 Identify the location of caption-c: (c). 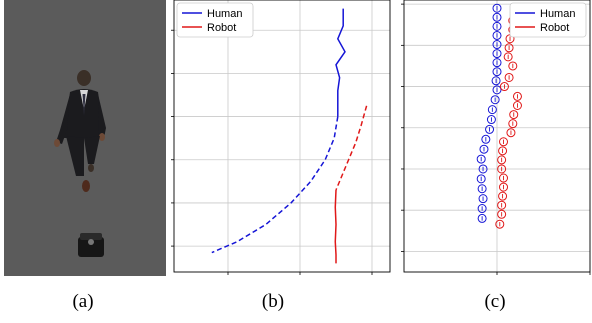
(495, 301).